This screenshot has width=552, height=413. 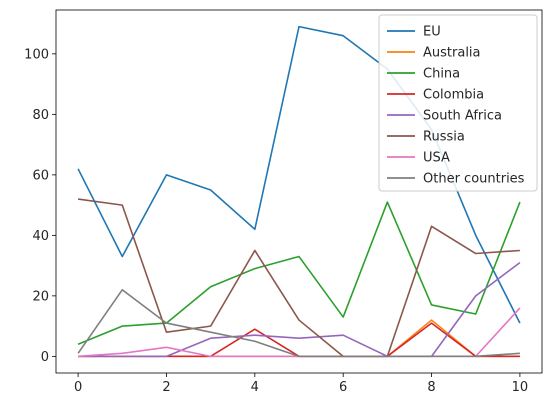 What do you see at coordinates (453, 95) in the screenshot?
I see `legend-label: Colombia` at bounding box center [453, 95].